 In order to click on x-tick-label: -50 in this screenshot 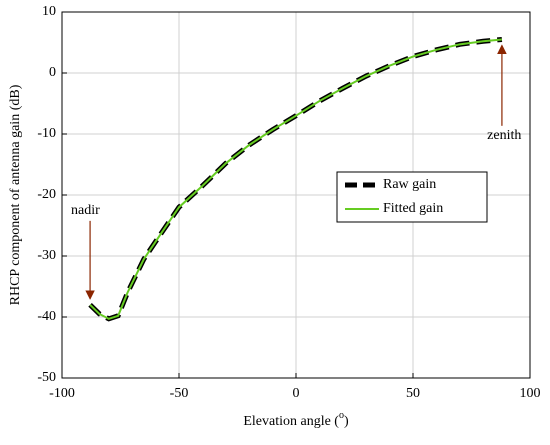, I will do `click(179, 393)`.